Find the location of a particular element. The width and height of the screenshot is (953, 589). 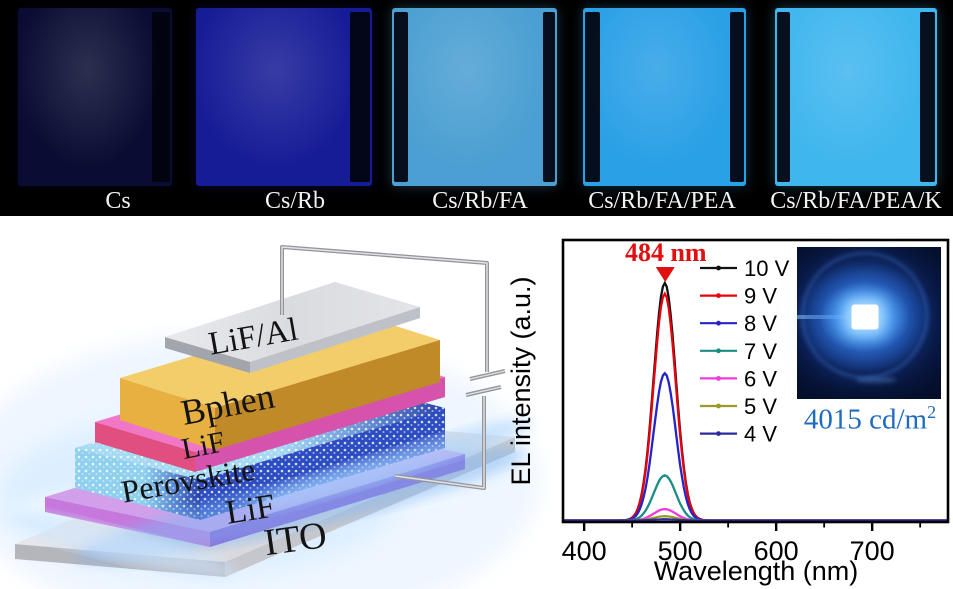

legend-item: 4 V is located at coordinates (738, 434).